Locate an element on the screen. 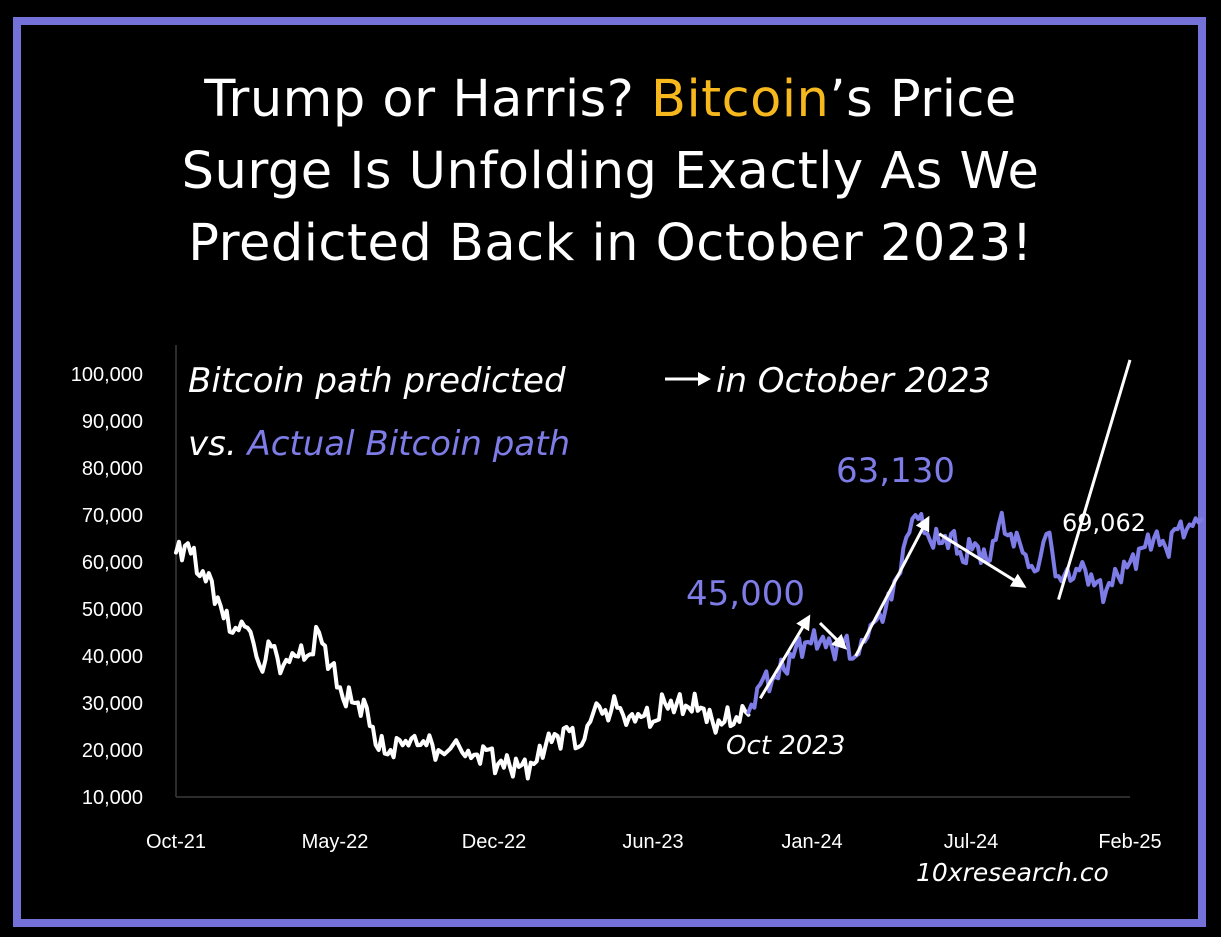 Image resolution: width=1221 pixels, height=937 pixels. legend-predicted-label: Bitcoin path predicted is located at coordinates (377, 381).